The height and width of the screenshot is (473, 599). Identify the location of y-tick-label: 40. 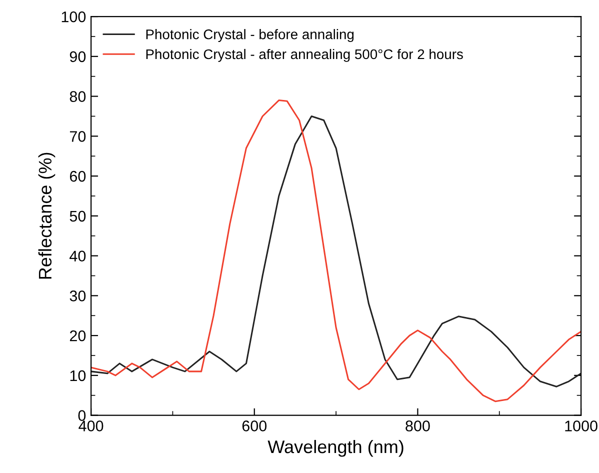
(78, 256).